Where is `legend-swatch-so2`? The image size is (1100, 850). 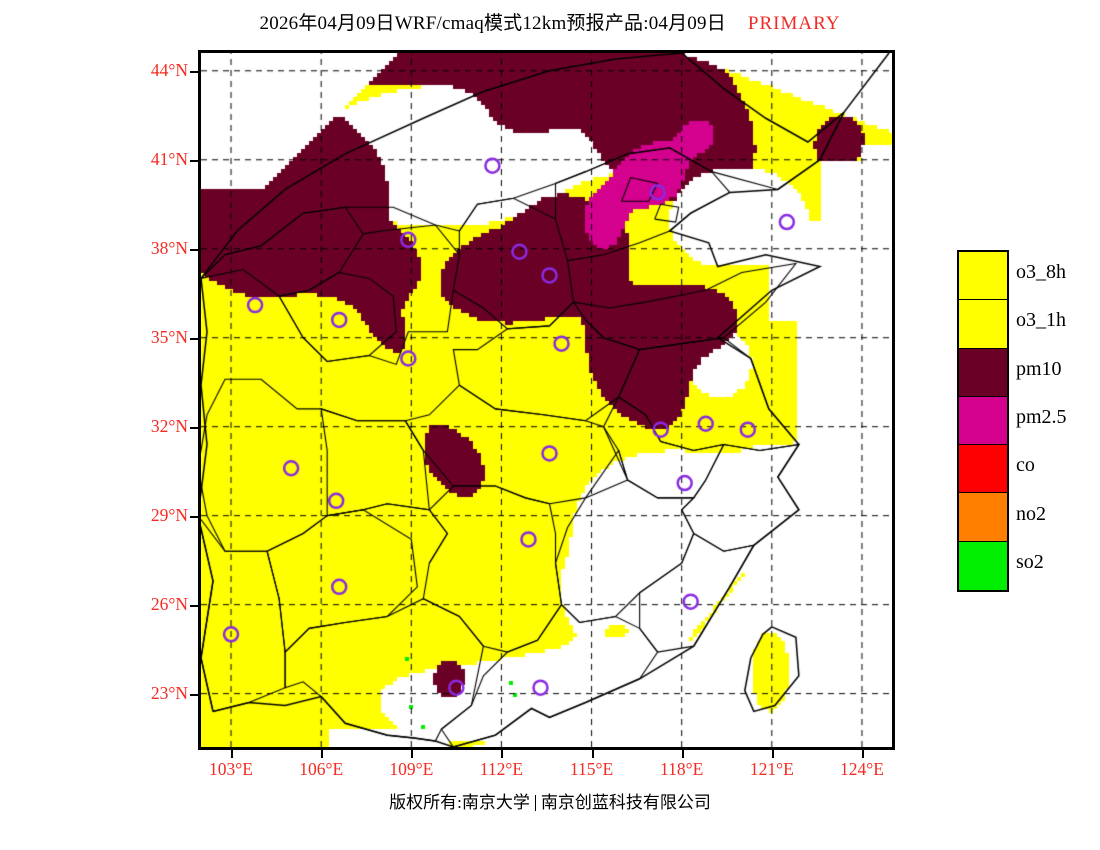 legend-swatch-so2 is located at coordinates (983, 565).